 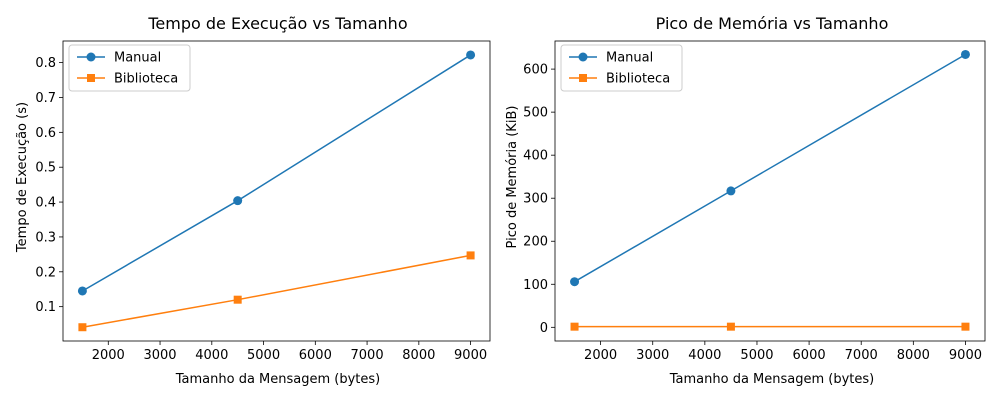 I want to click on y-tick-label: 0.3, so click(x=45, y=237).